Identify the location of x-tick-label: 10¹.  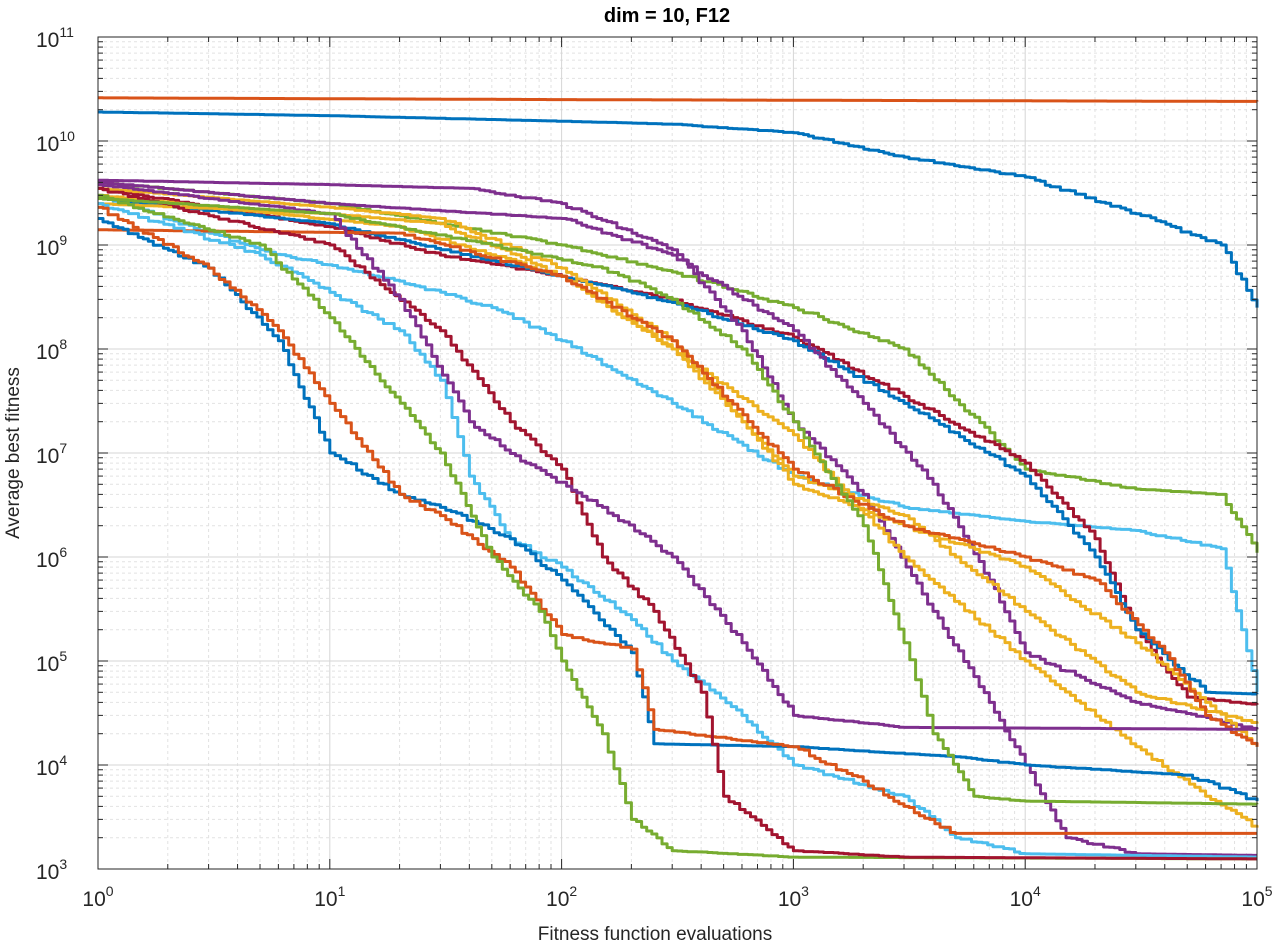
(329, 897).